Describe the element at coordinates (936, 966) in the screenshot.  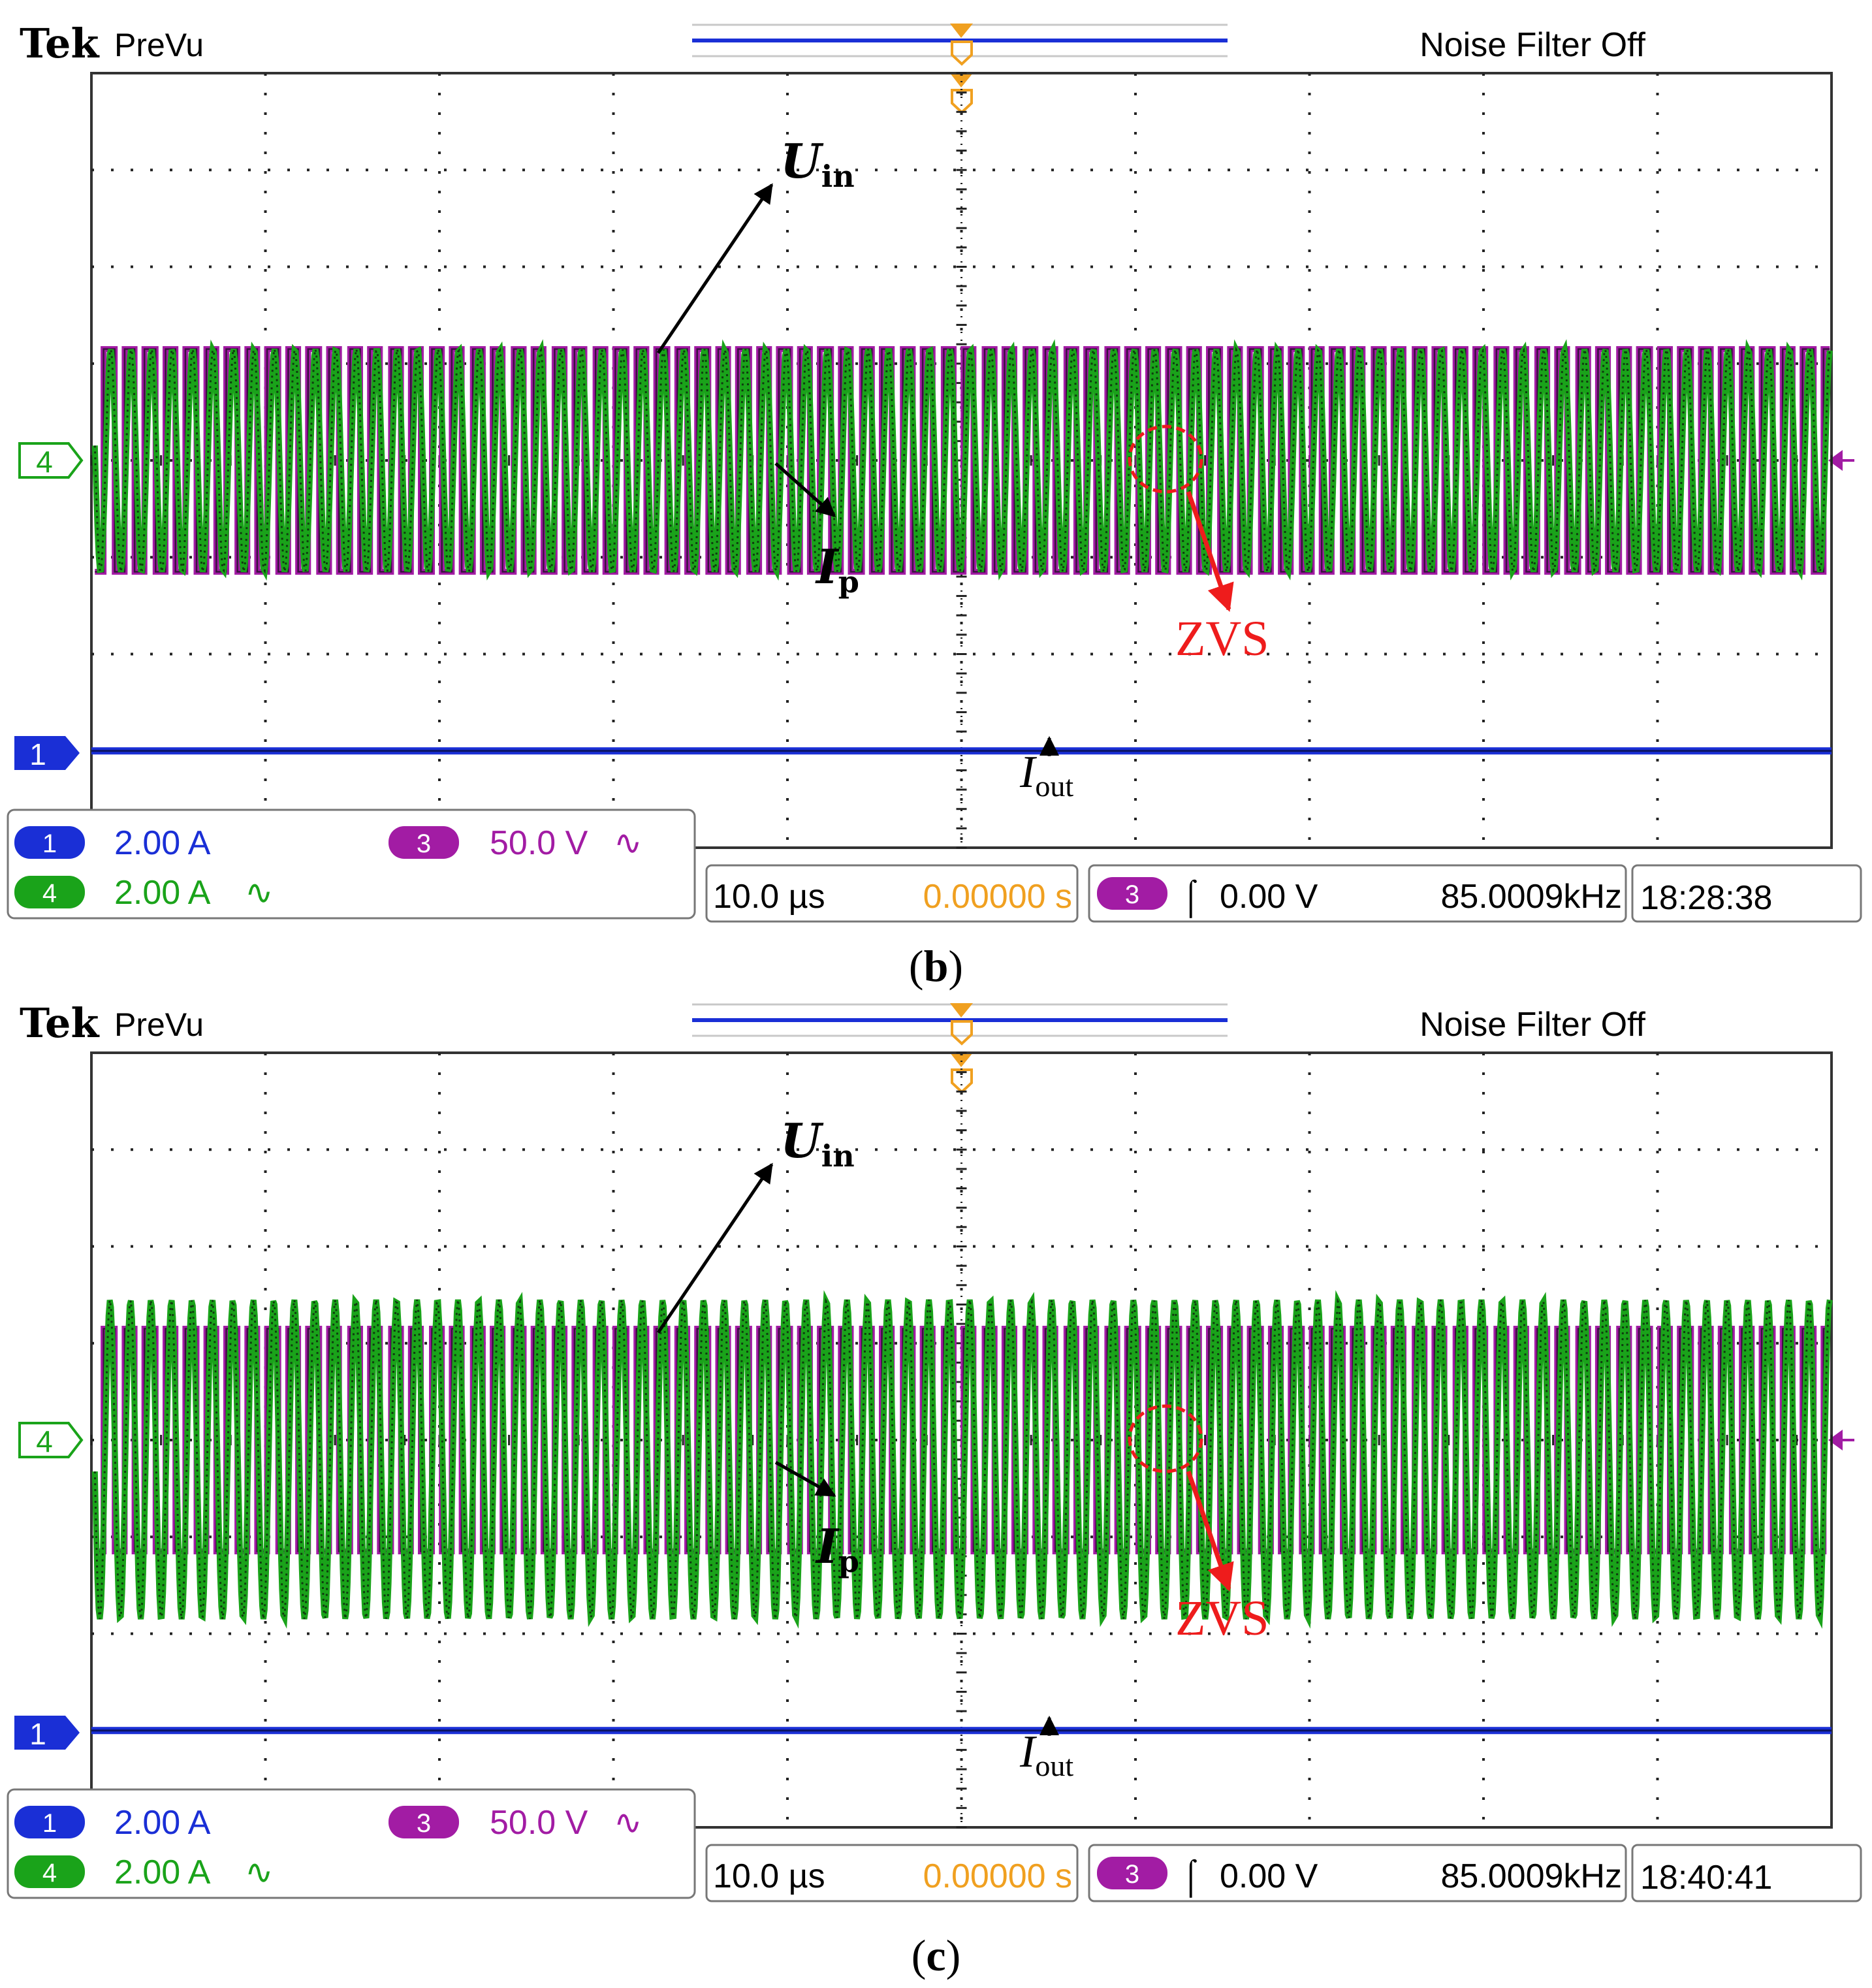
I see `panel-caption: (b)` at that location.